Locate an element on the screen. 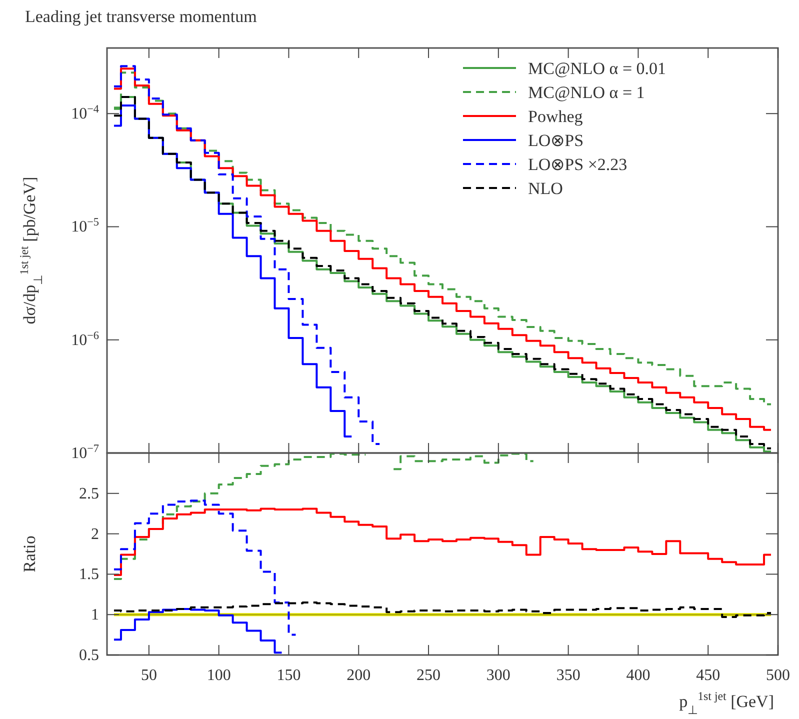 The width and height of the screenshot is (799, 719). legend-label: LO⊗PS is located at coordinates (556, 140).